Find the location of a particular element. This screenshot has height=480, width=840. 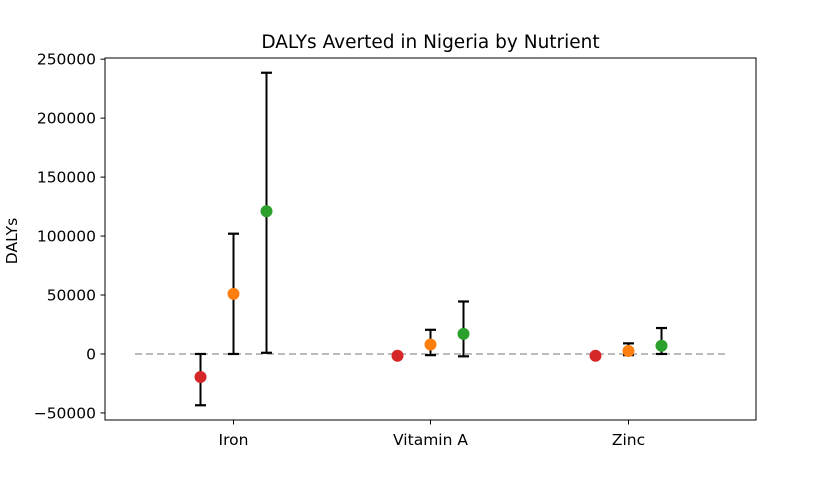

y-tick-label: 150000 is located at coordinates (66, 178).